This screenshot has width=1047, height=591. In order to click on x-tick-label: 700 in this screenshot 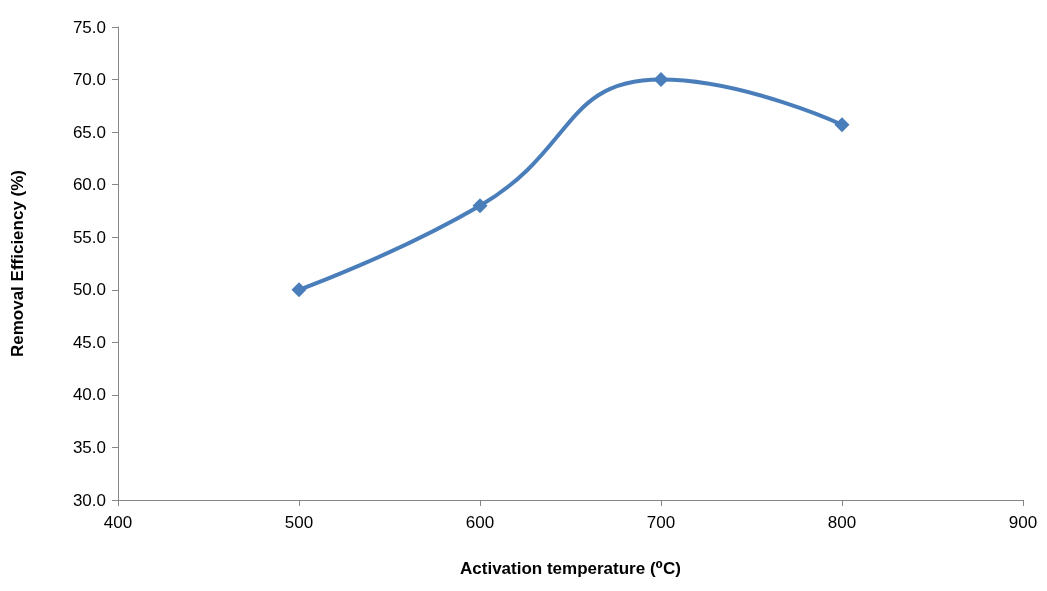, I will do `click(661, 522)`.